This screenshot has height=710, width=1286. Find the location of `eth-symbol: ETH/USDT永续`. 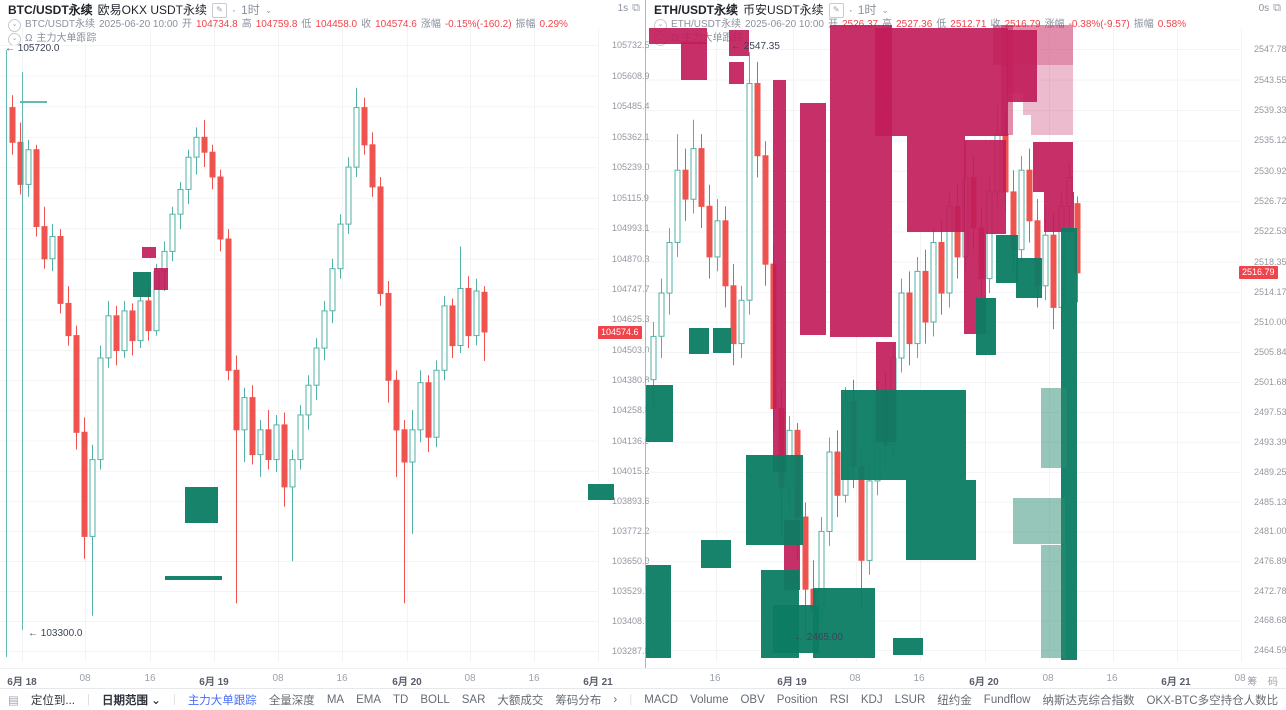

eth-symbol: ETH/USDT永续 is located at coordinates (696, 10).